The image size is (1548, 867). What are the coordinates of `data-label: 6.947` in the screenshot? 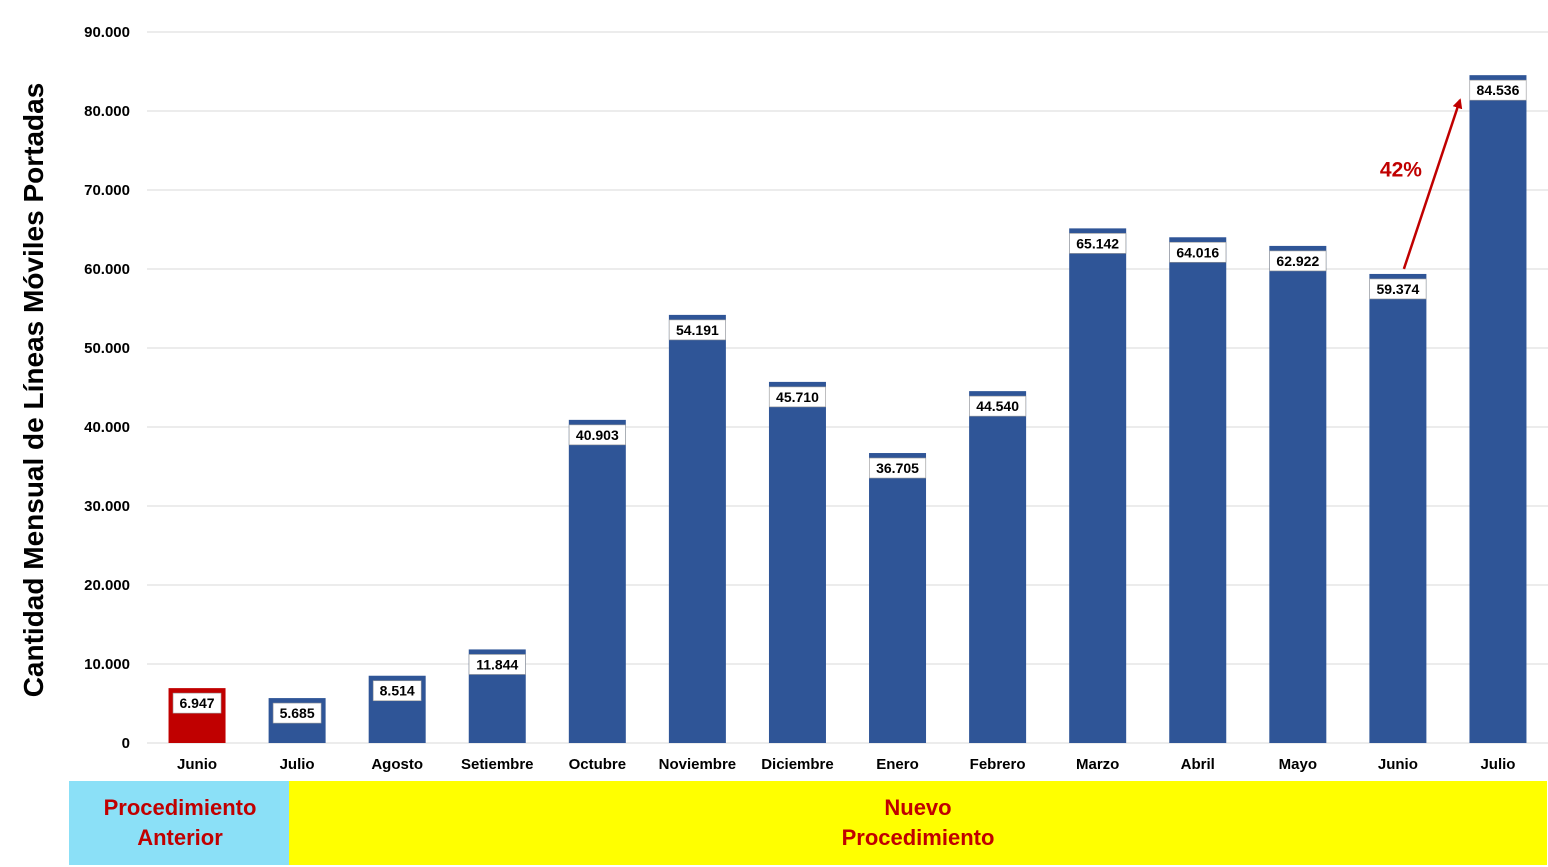 It's located at (197, 703).